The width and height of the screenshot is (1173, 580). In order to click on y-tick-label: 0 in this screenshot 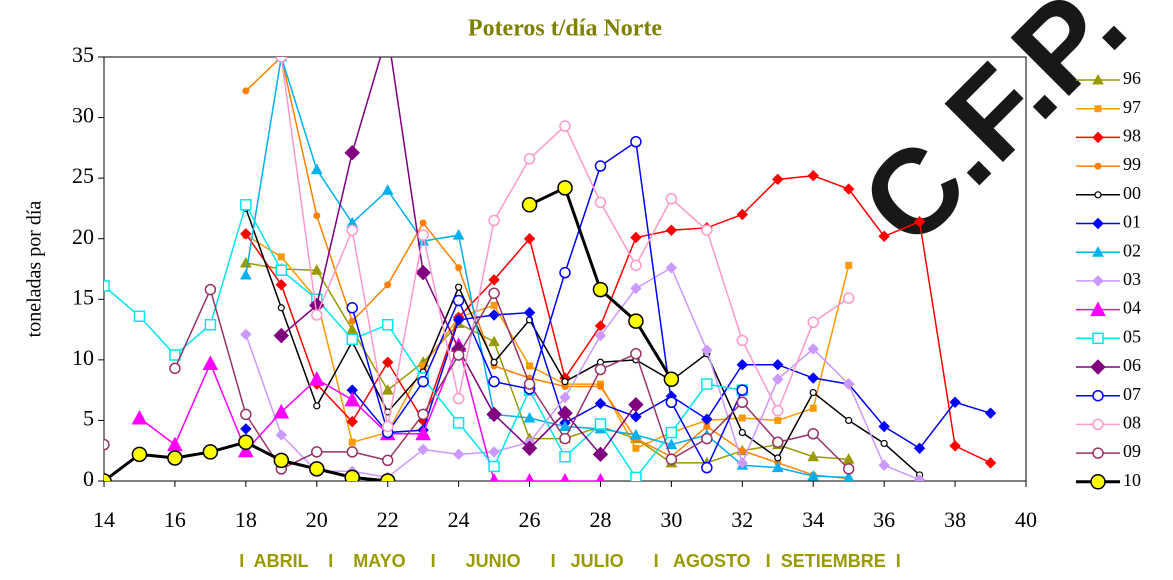, I will do `click(88, 478)`.